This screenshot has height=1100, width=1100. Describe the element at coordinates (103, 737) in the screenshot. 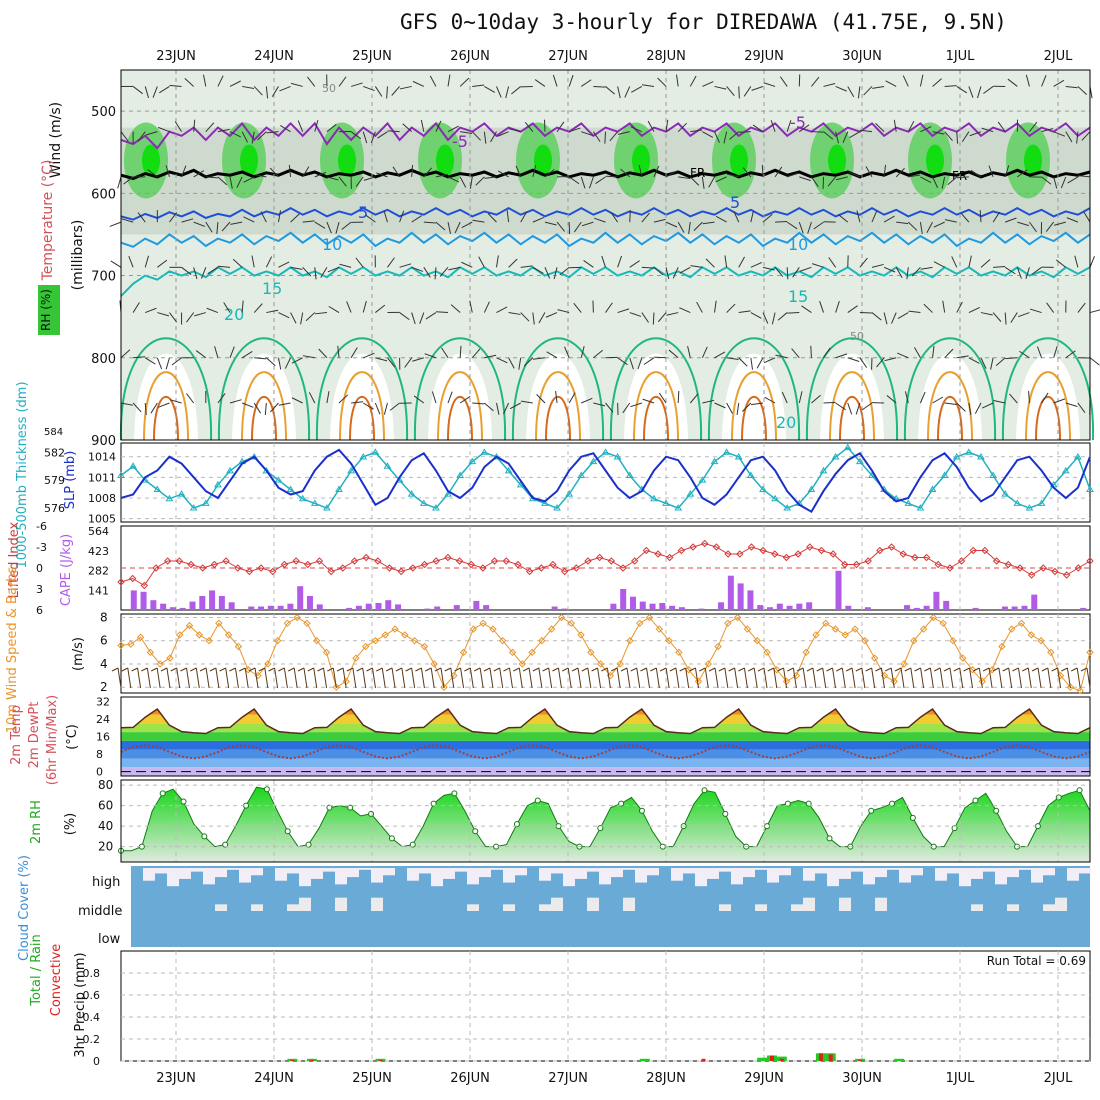

I see `temp-tick-label: 16` at that location.